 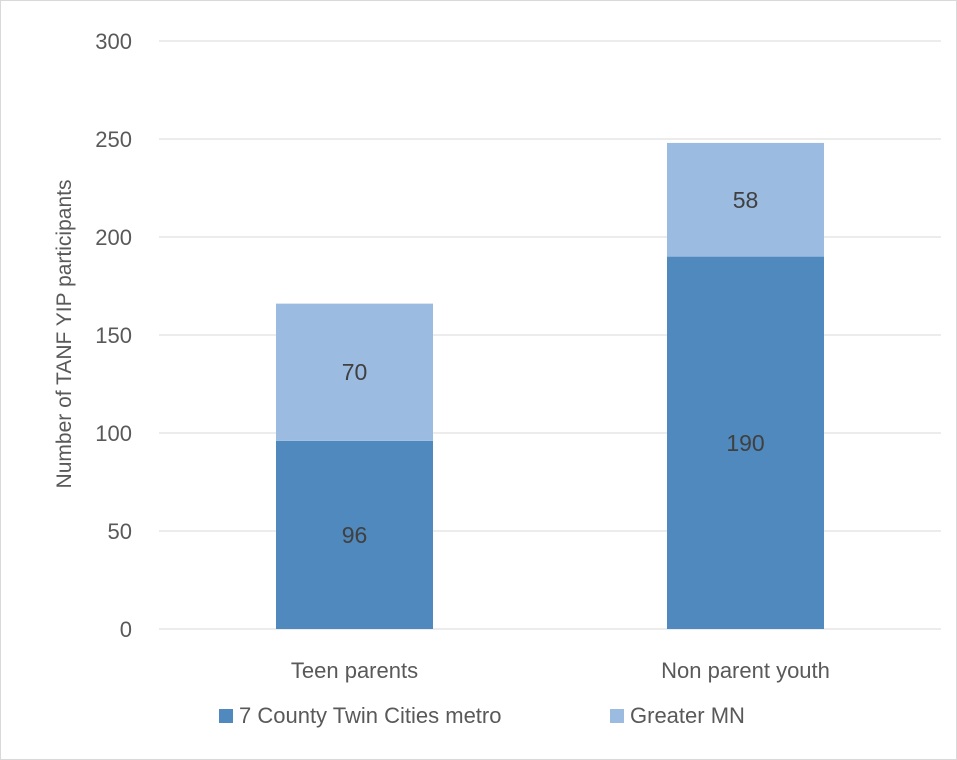 I want to click on y-axis-title: Number of TANF YIP participants, so click(x=64, y=334).